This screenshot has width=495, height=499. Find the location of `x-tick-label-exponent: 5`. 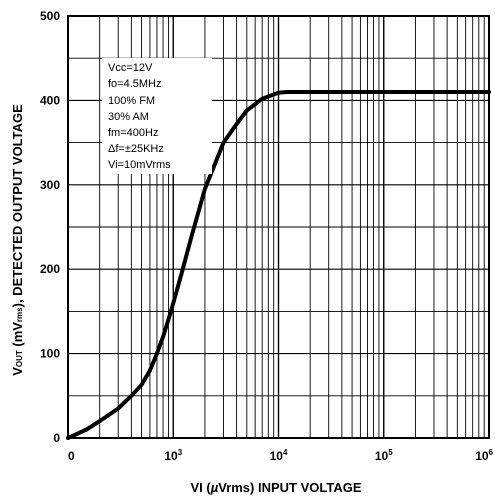

x-tick-label-exponent: 5 is located at coordinates (390, 452).